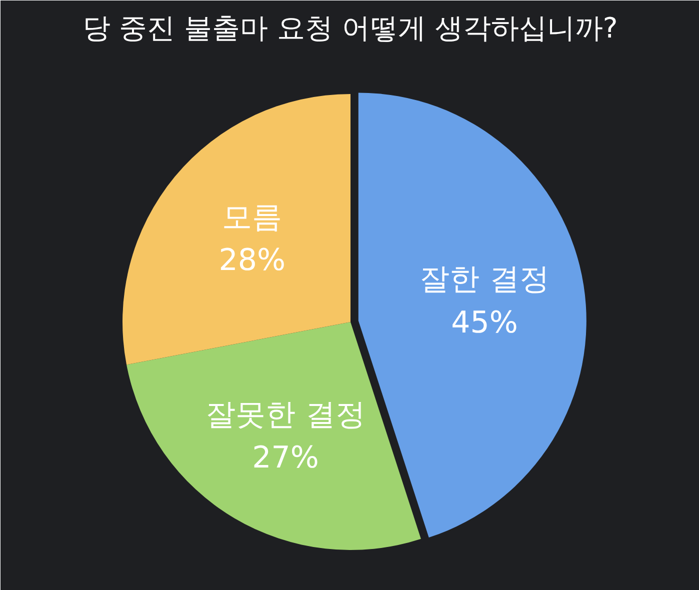 The height and width of the screenshot is (590, 699). I want to click on data-label: 28%, so click(252, 260).